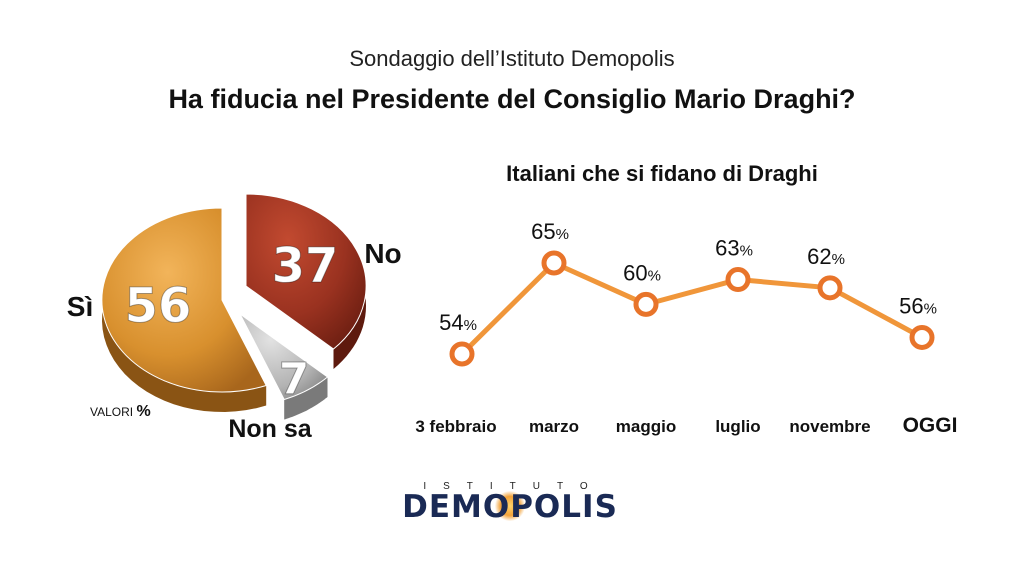 Image resolution: width=1024 pixels, height=576 pixels. I want to click on logo-glow-icon, so click(510, 506).